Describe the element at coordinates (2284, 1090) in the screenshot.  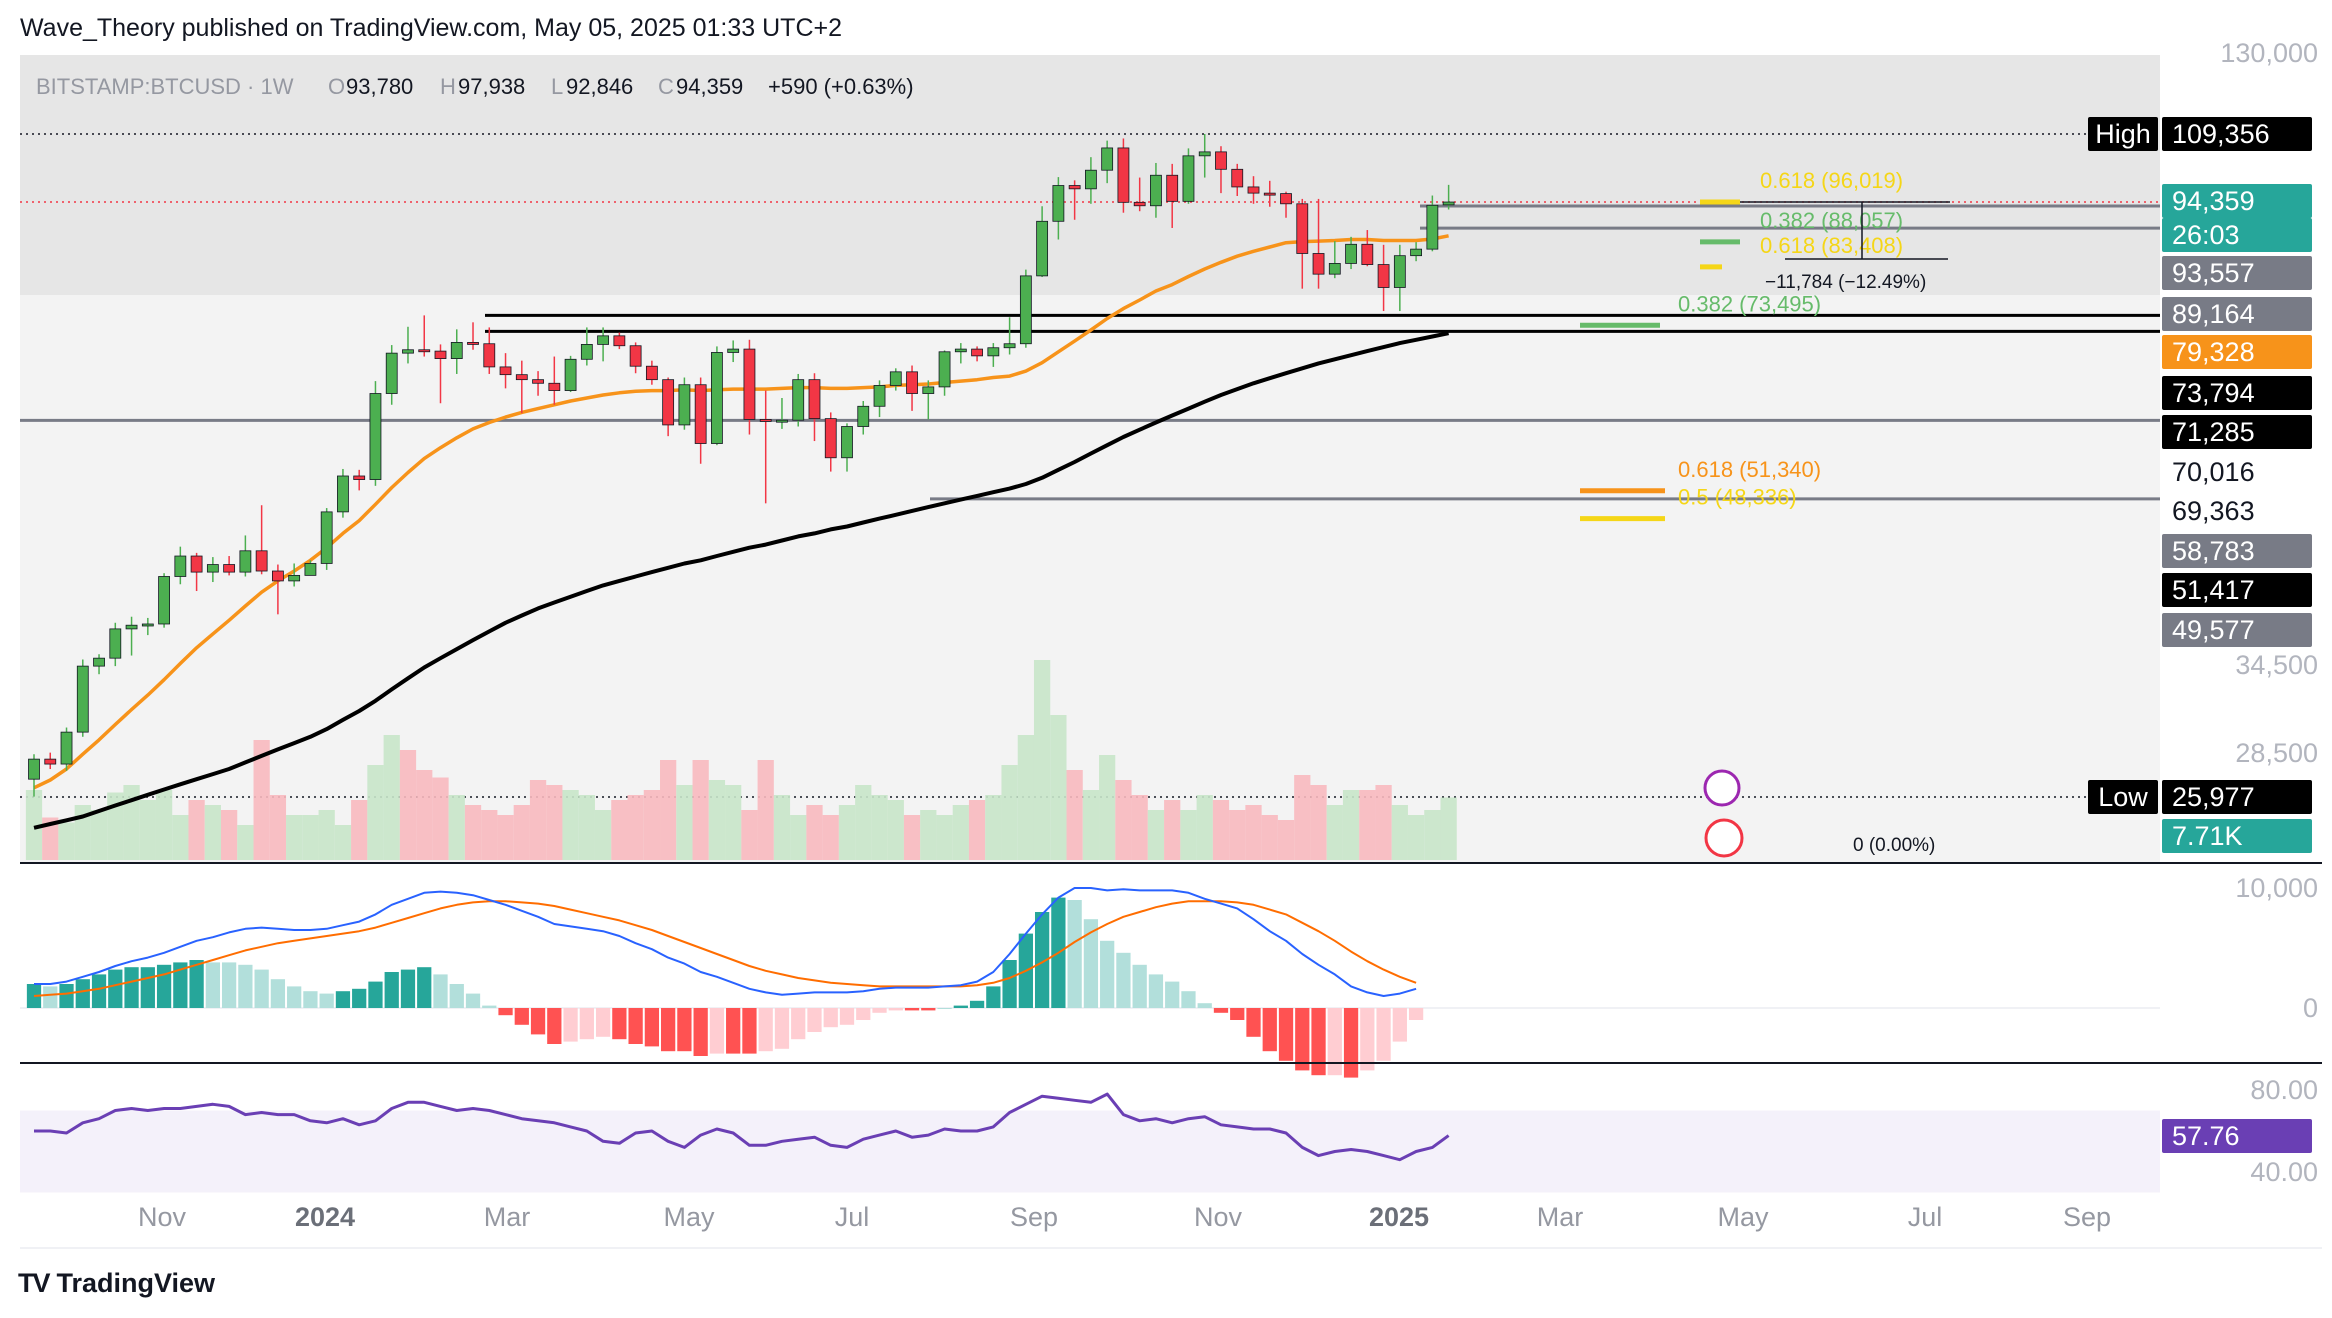
I see `rsi-tick: 80.00` at that location.